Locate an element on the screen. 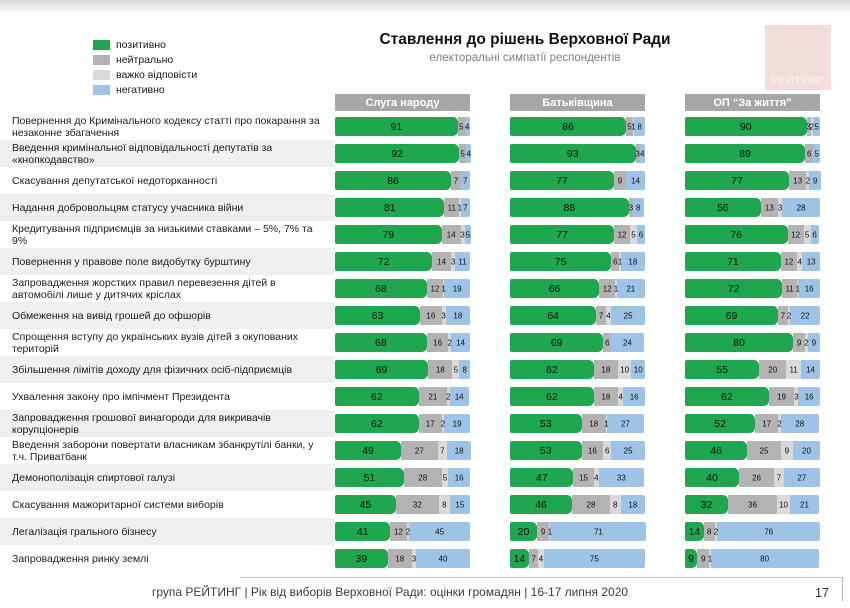  stacked-bar: 86 7 7 is located at coordinates (402, 180).